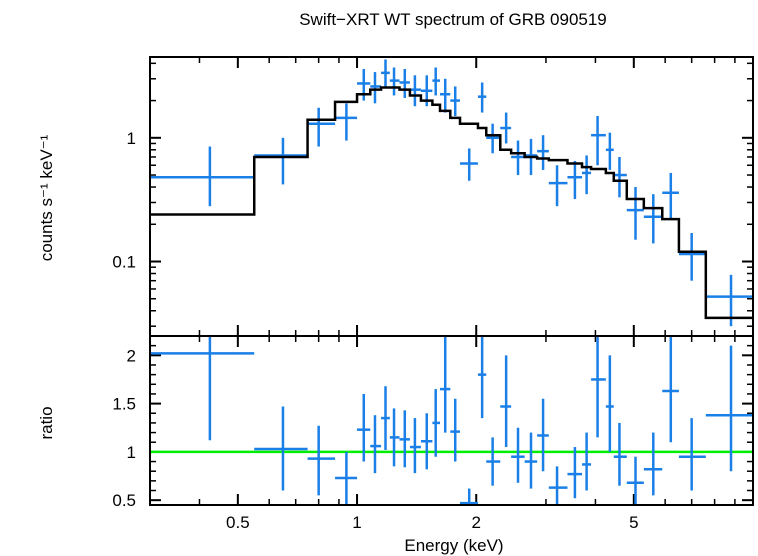  Describe the element at coordinates (124, 500) in the screenshot. I see `ratio-y-tick-label: 0.5` at that location.